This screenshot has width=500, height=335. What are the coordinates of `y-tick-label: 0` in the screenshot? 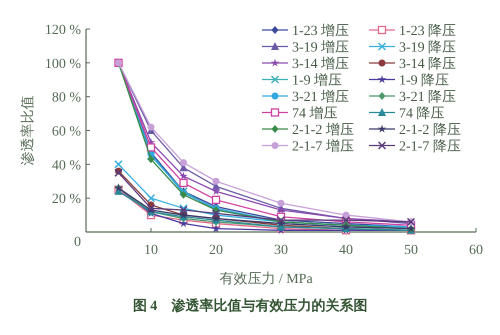 It's located at (77, 242).